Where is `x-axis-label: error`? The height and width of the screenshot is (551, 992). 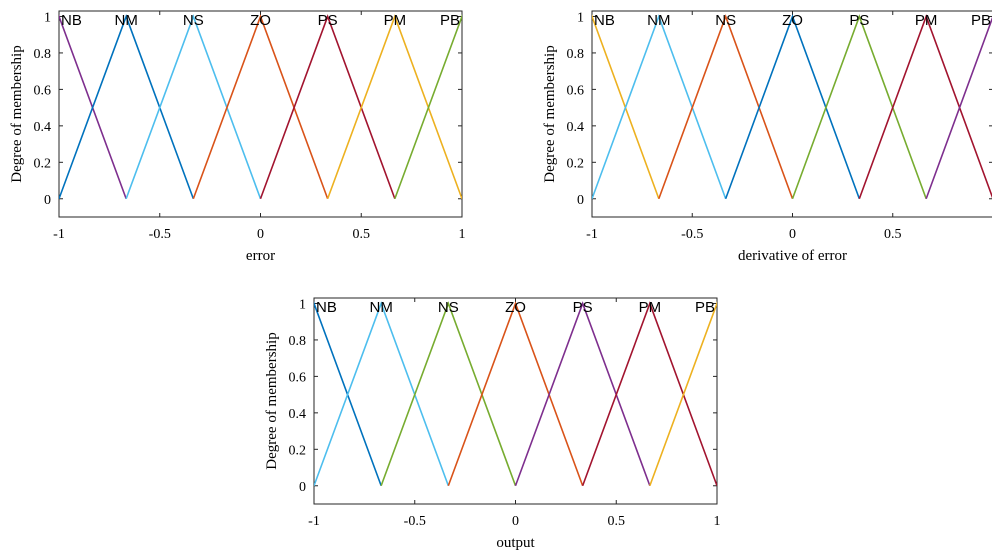
x-axis-label: error is located at coordinates (260, 256).